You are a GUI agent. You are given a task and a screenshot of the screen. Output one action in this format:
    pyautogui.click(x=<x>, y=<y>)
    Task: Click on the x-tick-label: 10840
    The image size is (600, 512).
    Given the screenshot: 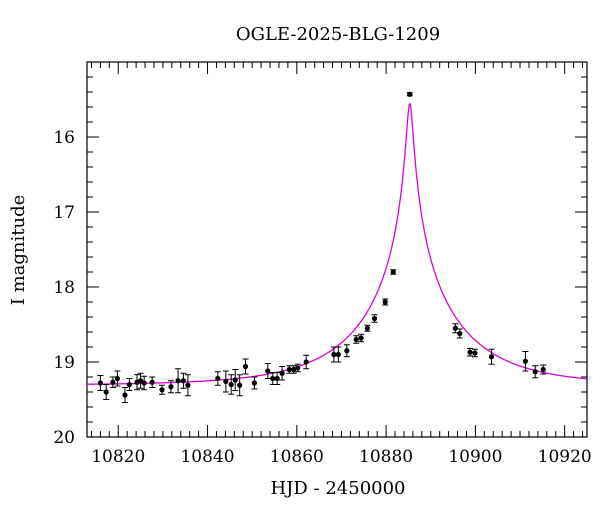 What is the action you would take?
    pyautogui.click(x=207, y=457)
    